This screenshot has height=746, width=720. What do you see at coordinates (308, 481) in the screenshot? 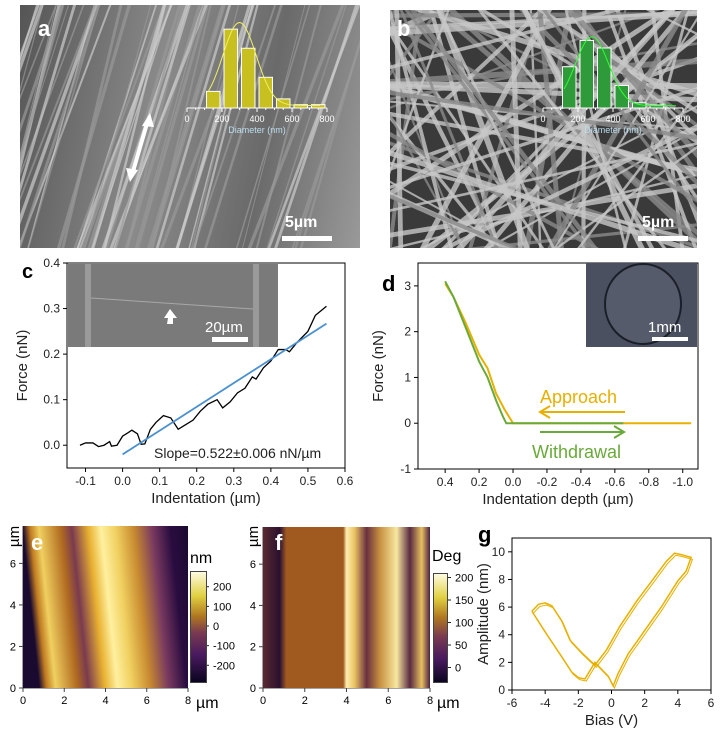
I see `x-tick-label: 0.5` at bounding box center [308, 481].